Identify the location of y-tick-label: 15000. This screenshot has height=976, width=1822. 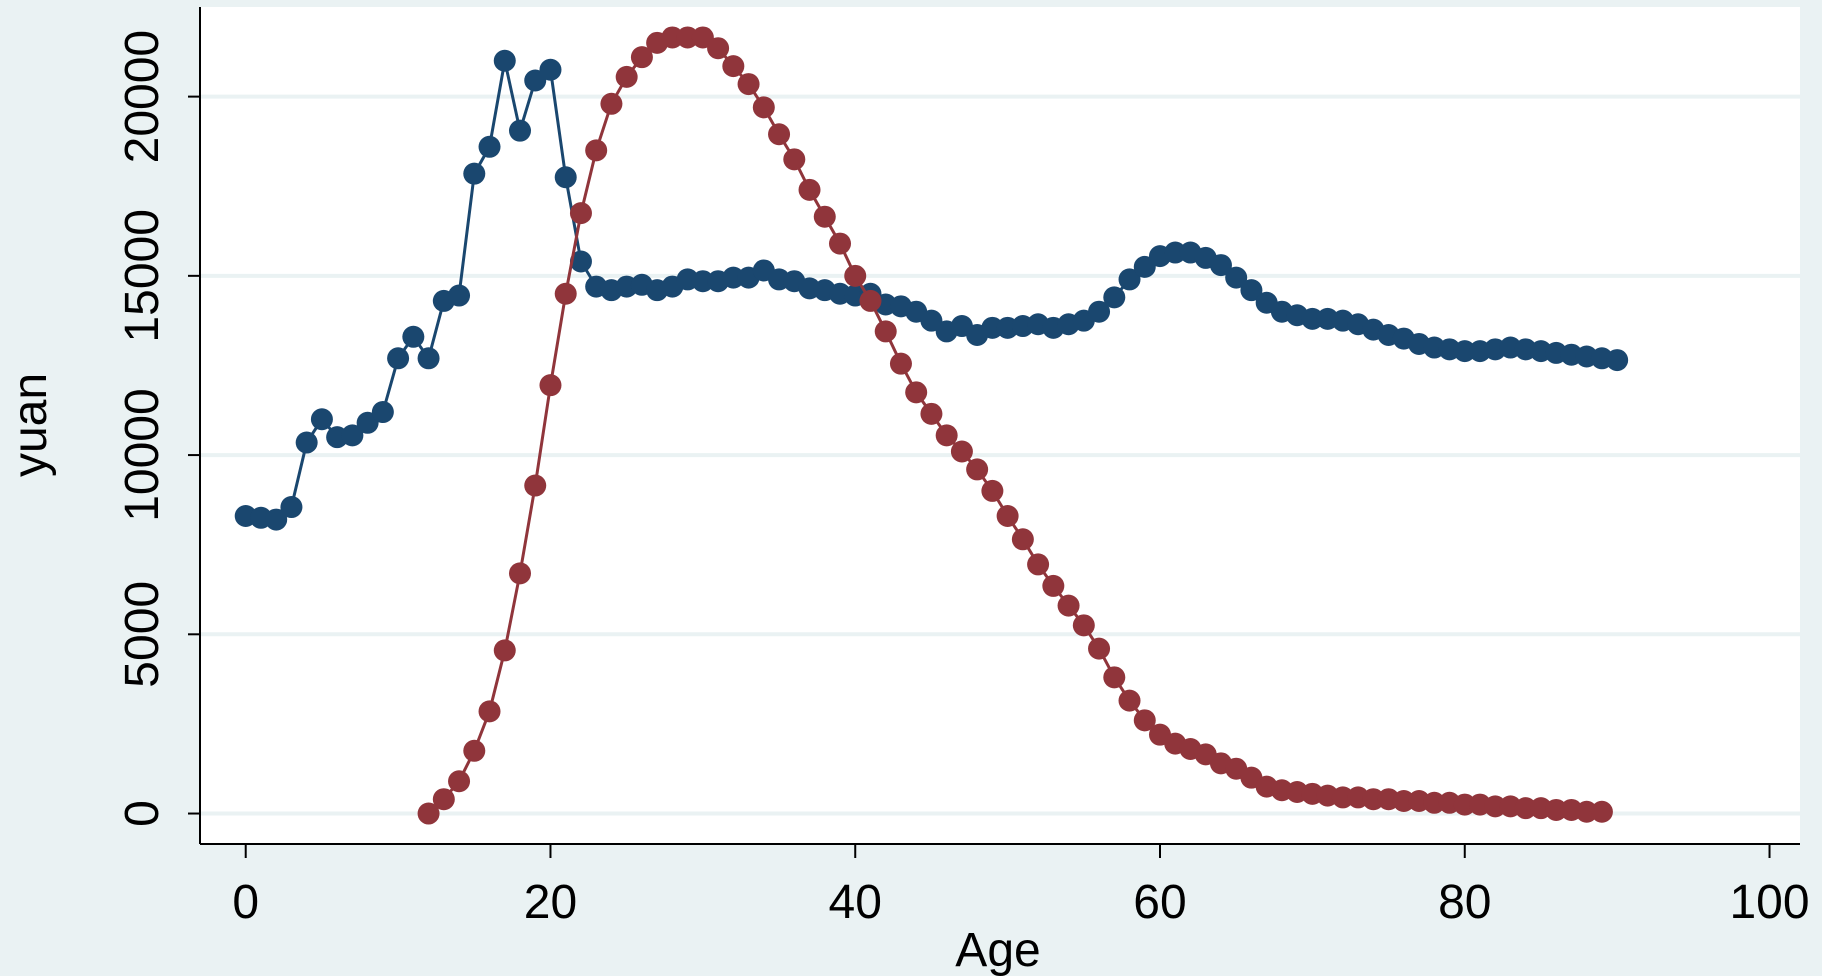
(142, 275).